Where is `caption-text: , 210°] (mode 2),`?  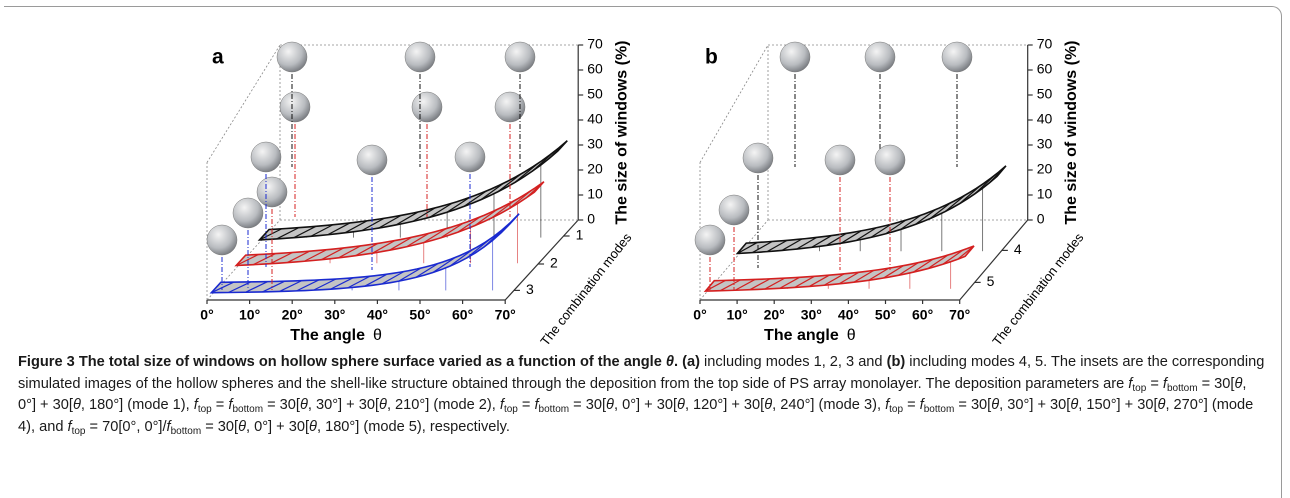 caption-text: , 210°] (mode 2), is located at coordinates (443, 405).